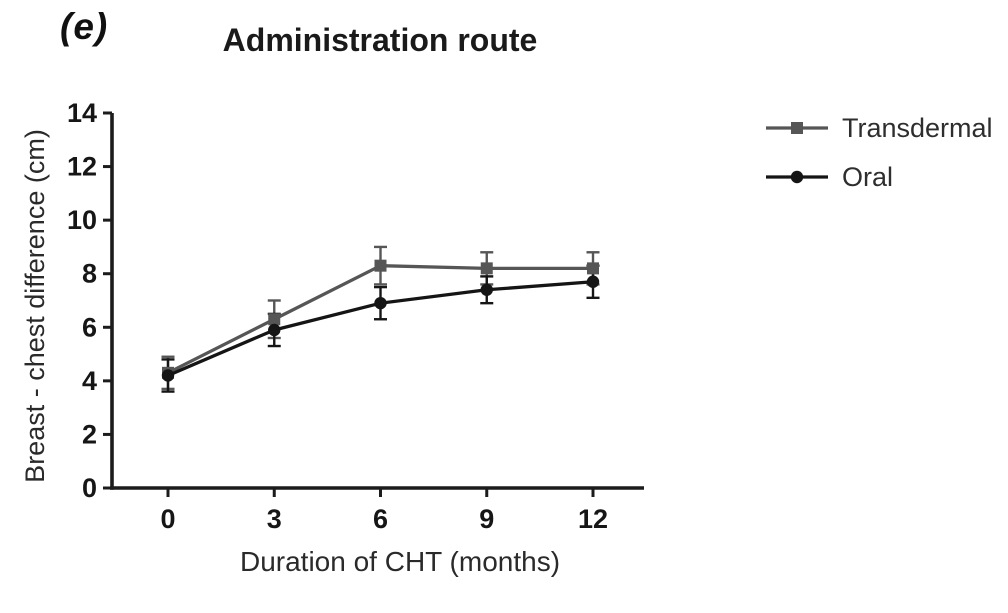 The image size is (1008, 613). Describe the element at coordinates (878, 152) in the screenshot. I see `legend: Transdermal Oral` at that location.